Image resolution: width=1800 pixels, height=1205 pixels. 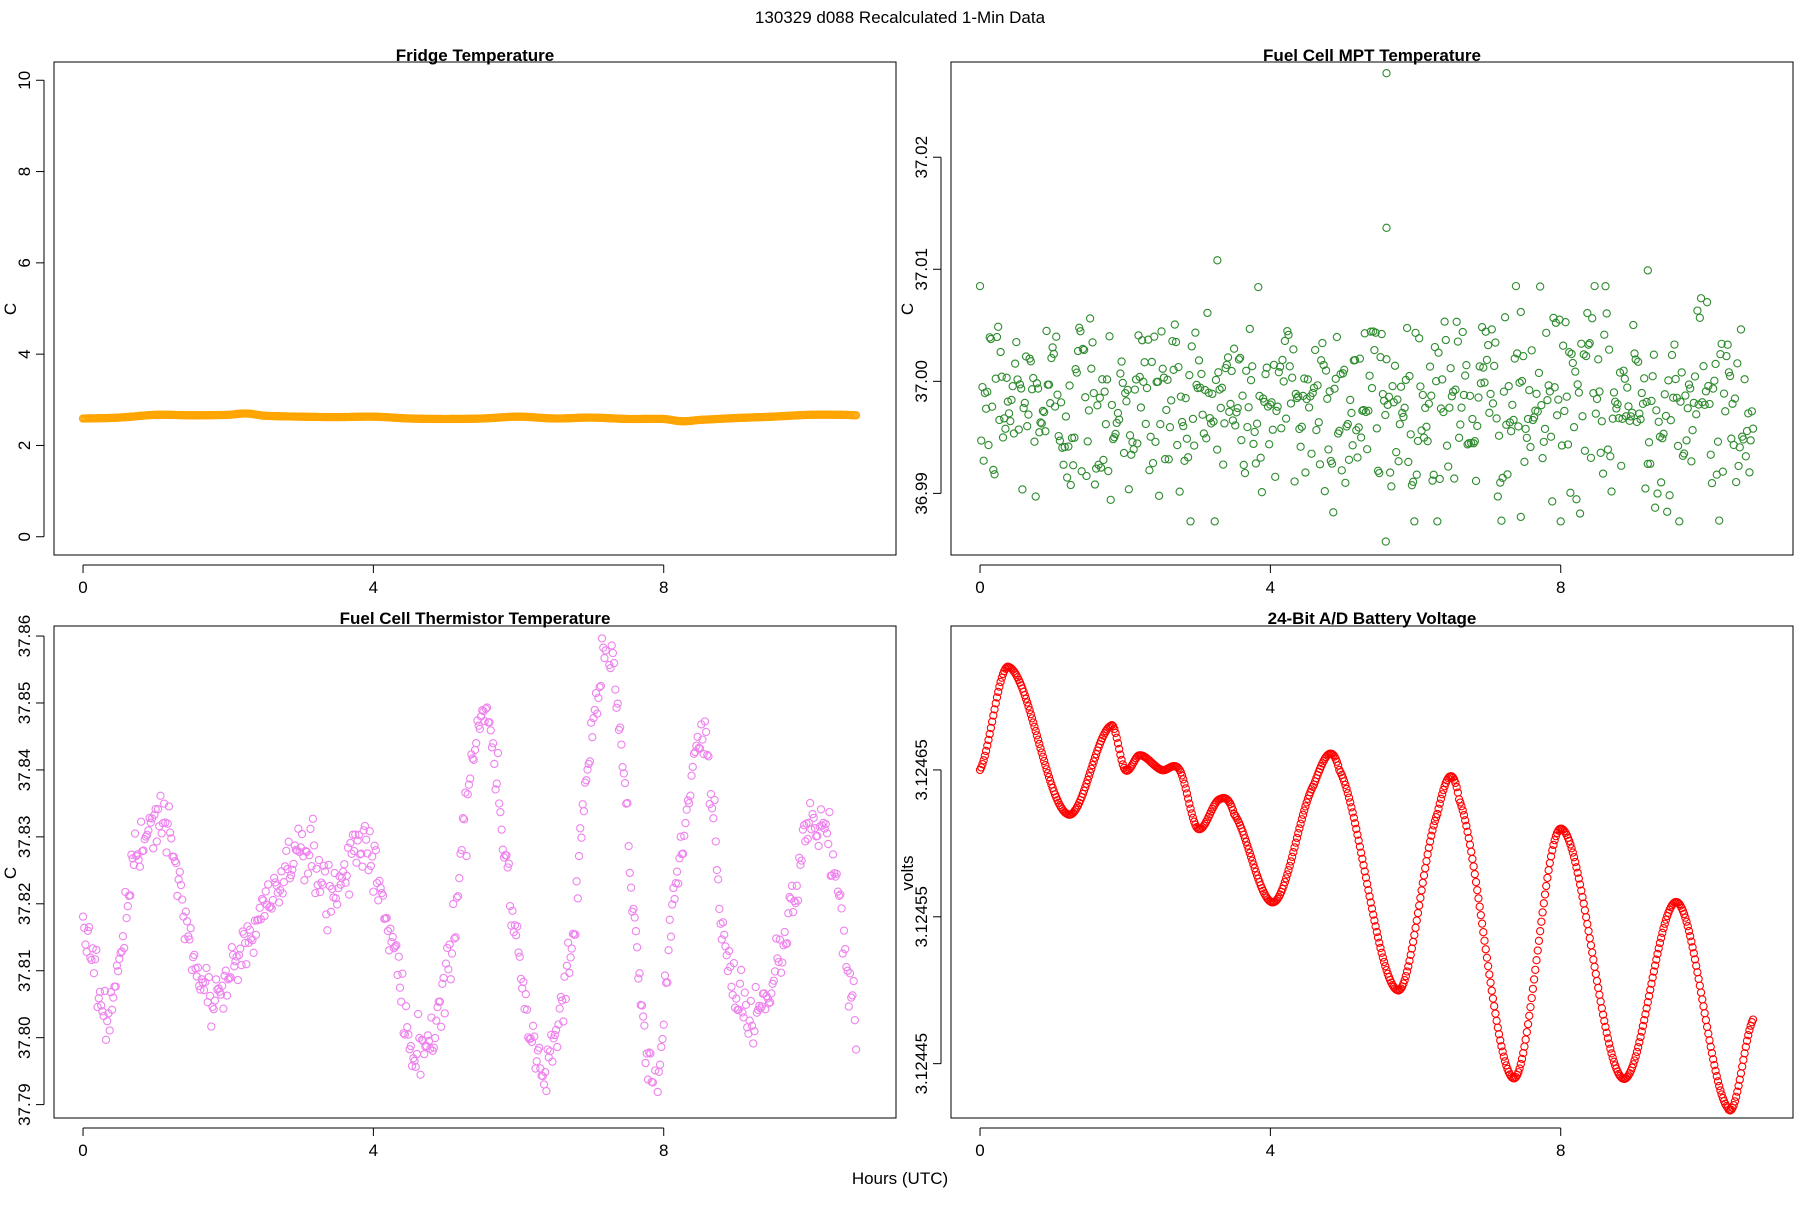 I want to click on y-tick-label: 37.00, so click(x=921, y=381).